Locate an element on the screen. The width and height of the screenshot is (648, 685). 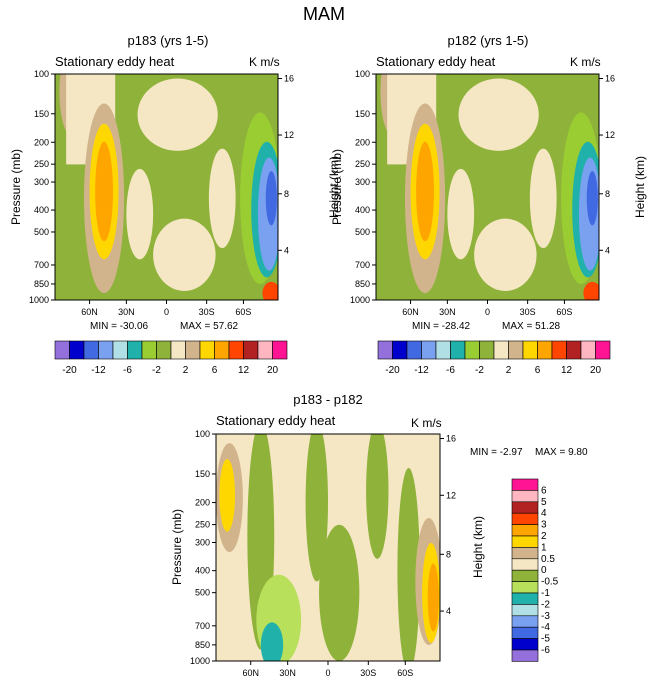
height-tick-label: 12 is located at coordinates (289, 135).